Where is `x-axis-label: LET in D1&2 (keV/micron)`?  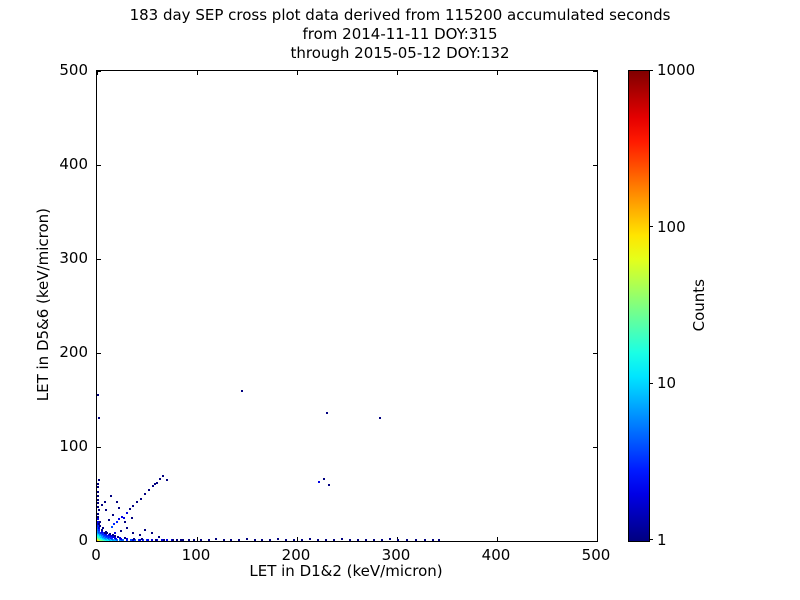 x-axis-label: LET in D1&2 (keV/micron) is located at coordinates (346, 571).